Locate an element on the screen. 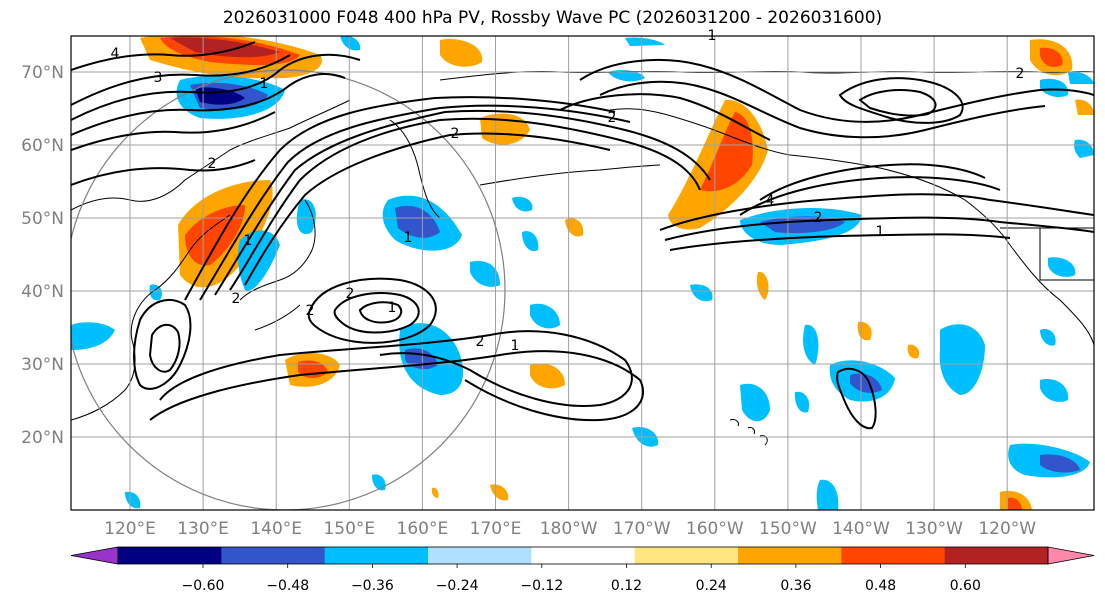 Image resolution: width=1105 pixels, height=604 pixels. y-tick-label: 60°N is located at coordinates (42, 146).